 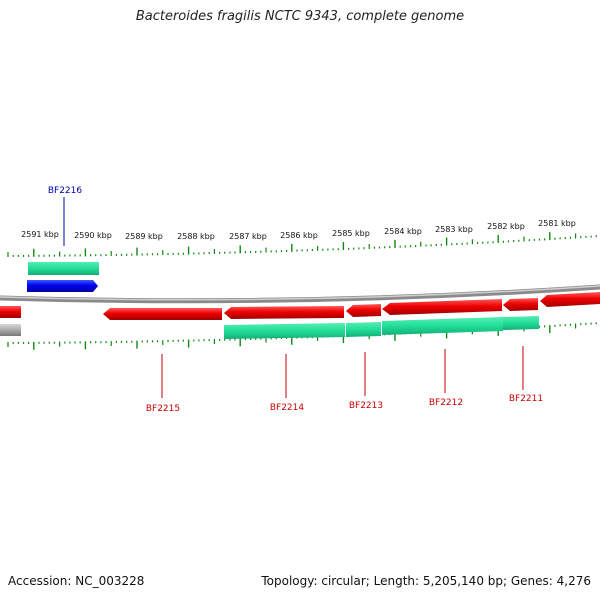 What do you see at coordinates (40, 234) in the screenshot?
I see `scale-label-2591: 2591 kbp` at bounding box center [40, 234].